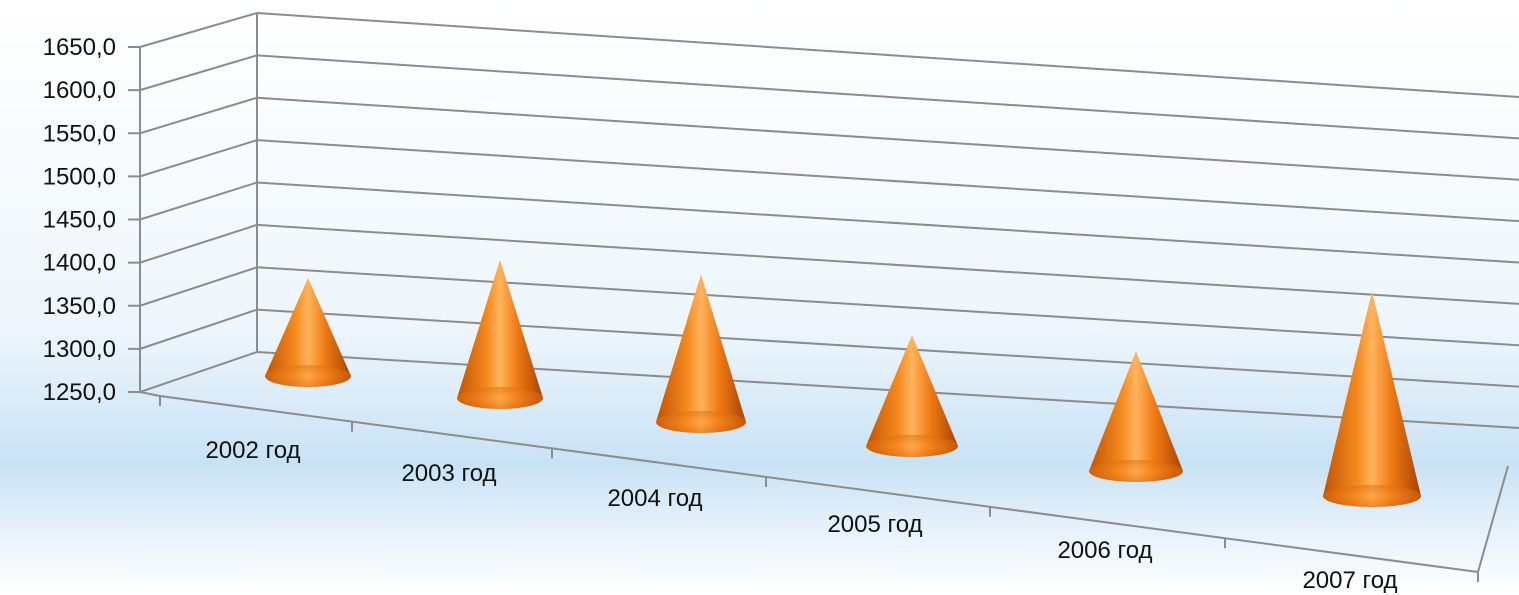  What do you see at coordinates (654, 498) in the screenshot?
I see `x-category-label: 2004 год` at bounding box center [654, 498].